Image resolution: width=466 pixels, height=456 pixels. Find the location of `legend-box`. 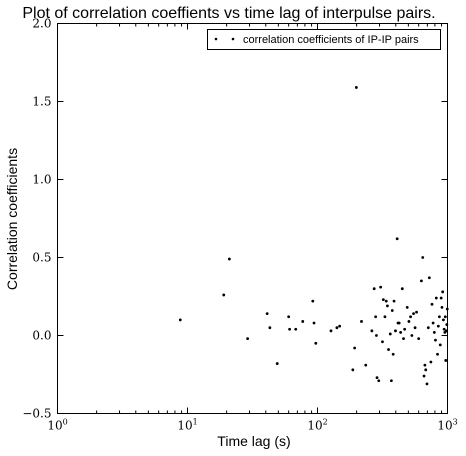

legend-box is located at coordinates (324, 39).